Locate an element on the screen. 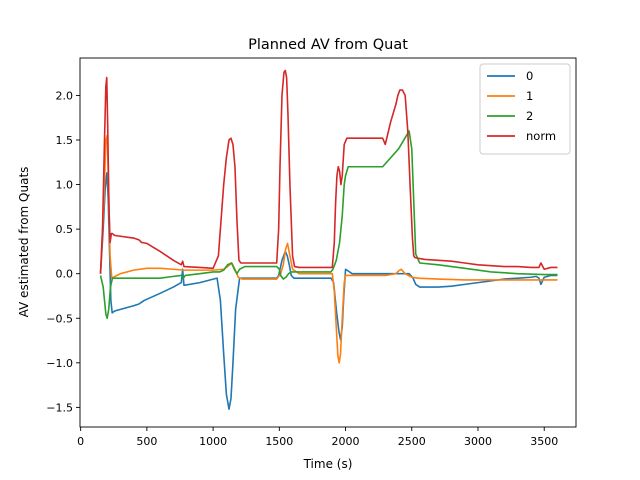  x-axis-label: Time (s) is located at coordinates (328, 464).